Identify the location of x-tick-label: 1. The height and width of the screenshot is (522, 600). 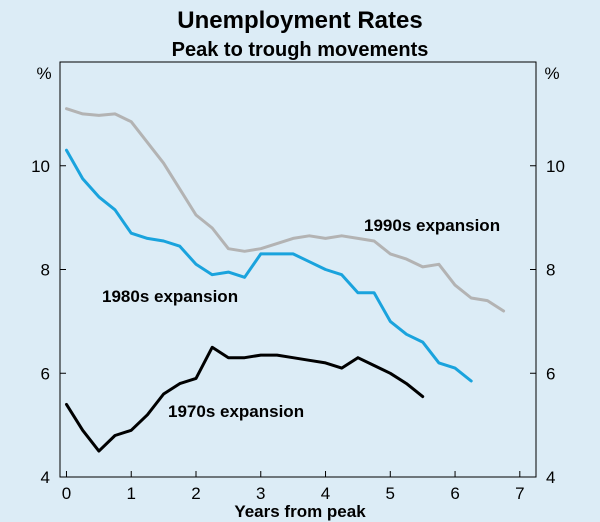
(131, 493).